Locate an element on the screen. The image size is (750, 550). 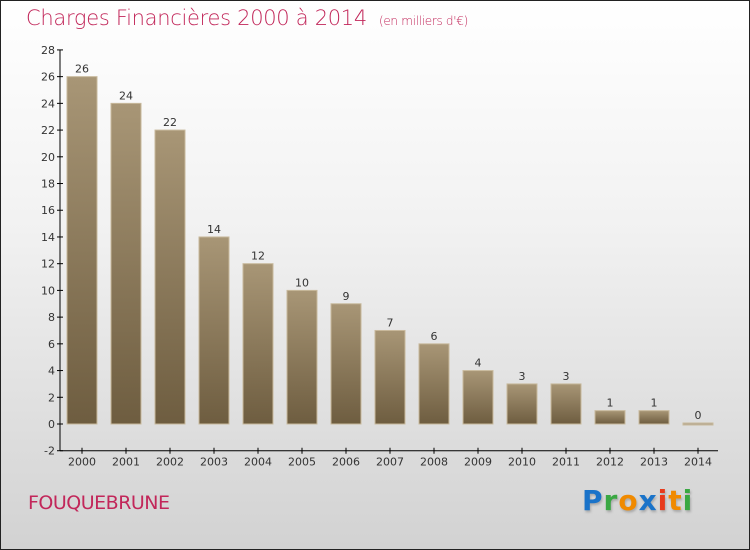
data-label: 10 is located at coordinates (302, 282).